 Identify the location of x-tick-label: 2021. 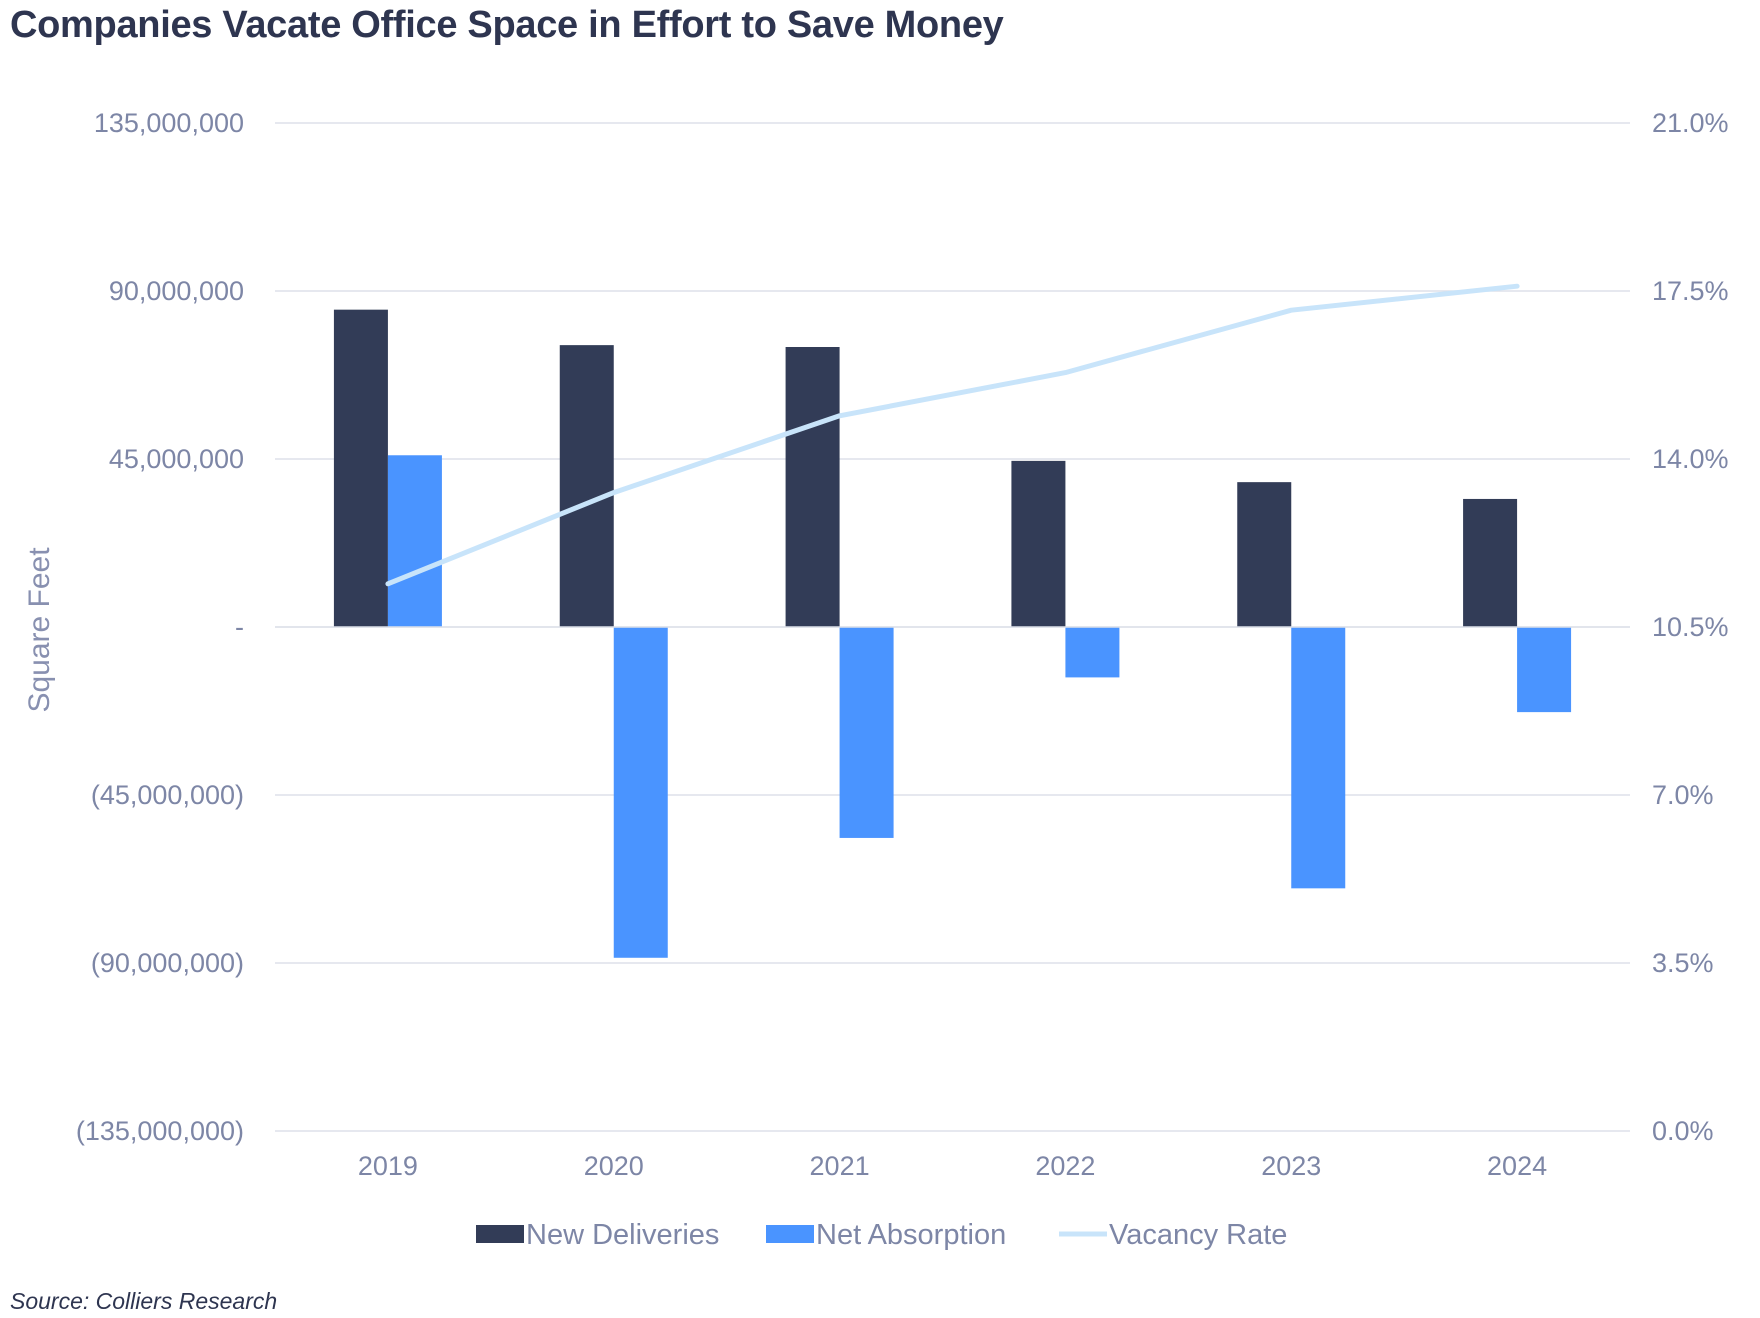
(840, 1166).